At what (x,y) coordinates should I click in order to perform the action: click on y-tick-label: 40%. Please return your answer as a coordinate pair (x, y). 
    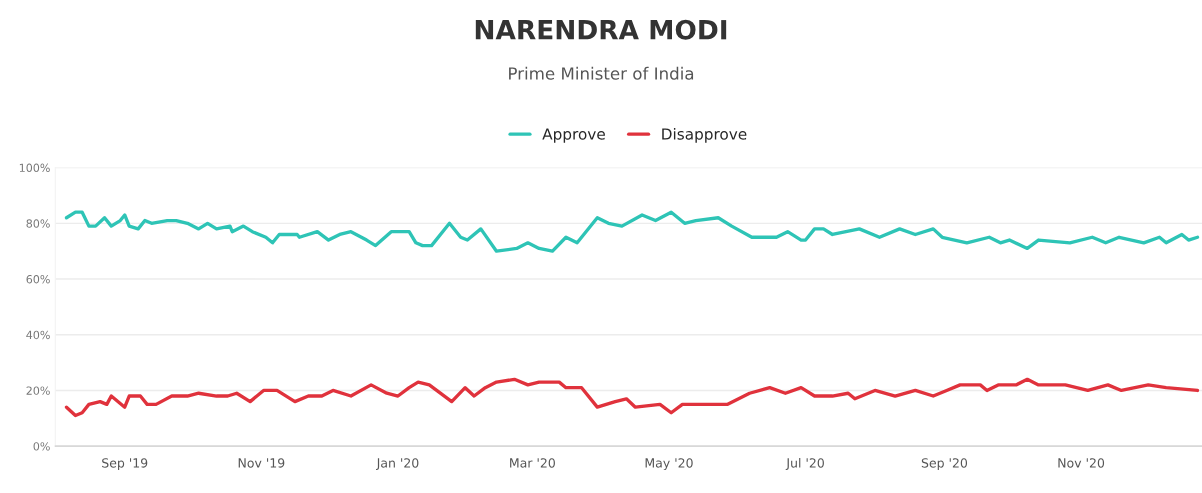
    Looking at the image, I should click on (38, 335).